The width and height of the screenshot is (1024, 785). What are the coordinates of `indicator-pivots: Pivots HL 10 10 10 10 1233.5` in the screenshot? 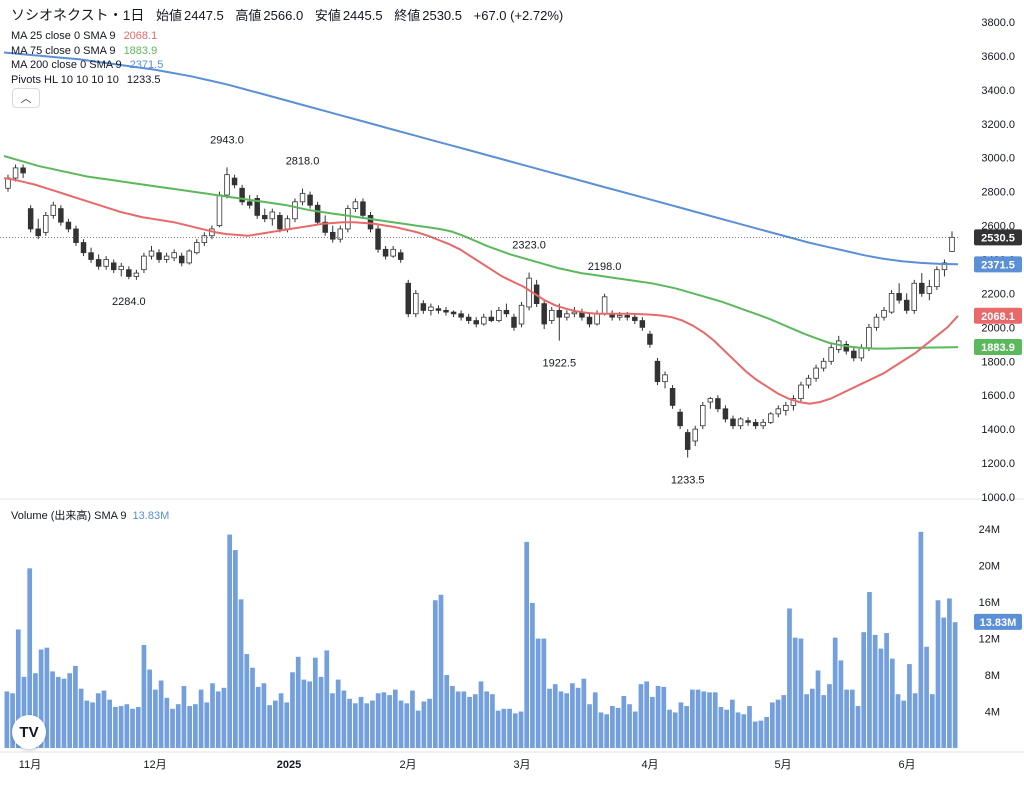 It's located at (86, 80).